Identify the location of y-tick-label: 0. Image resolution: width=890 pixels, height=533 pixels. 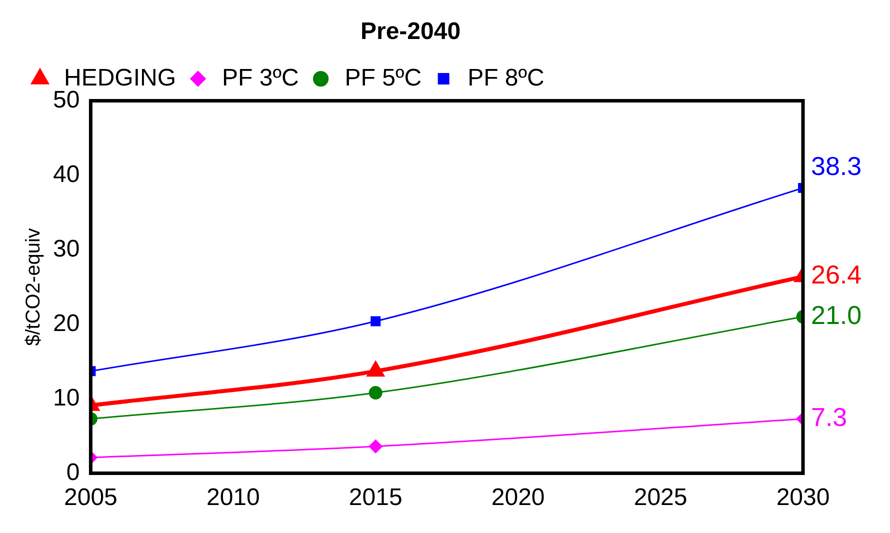
(73, 472).